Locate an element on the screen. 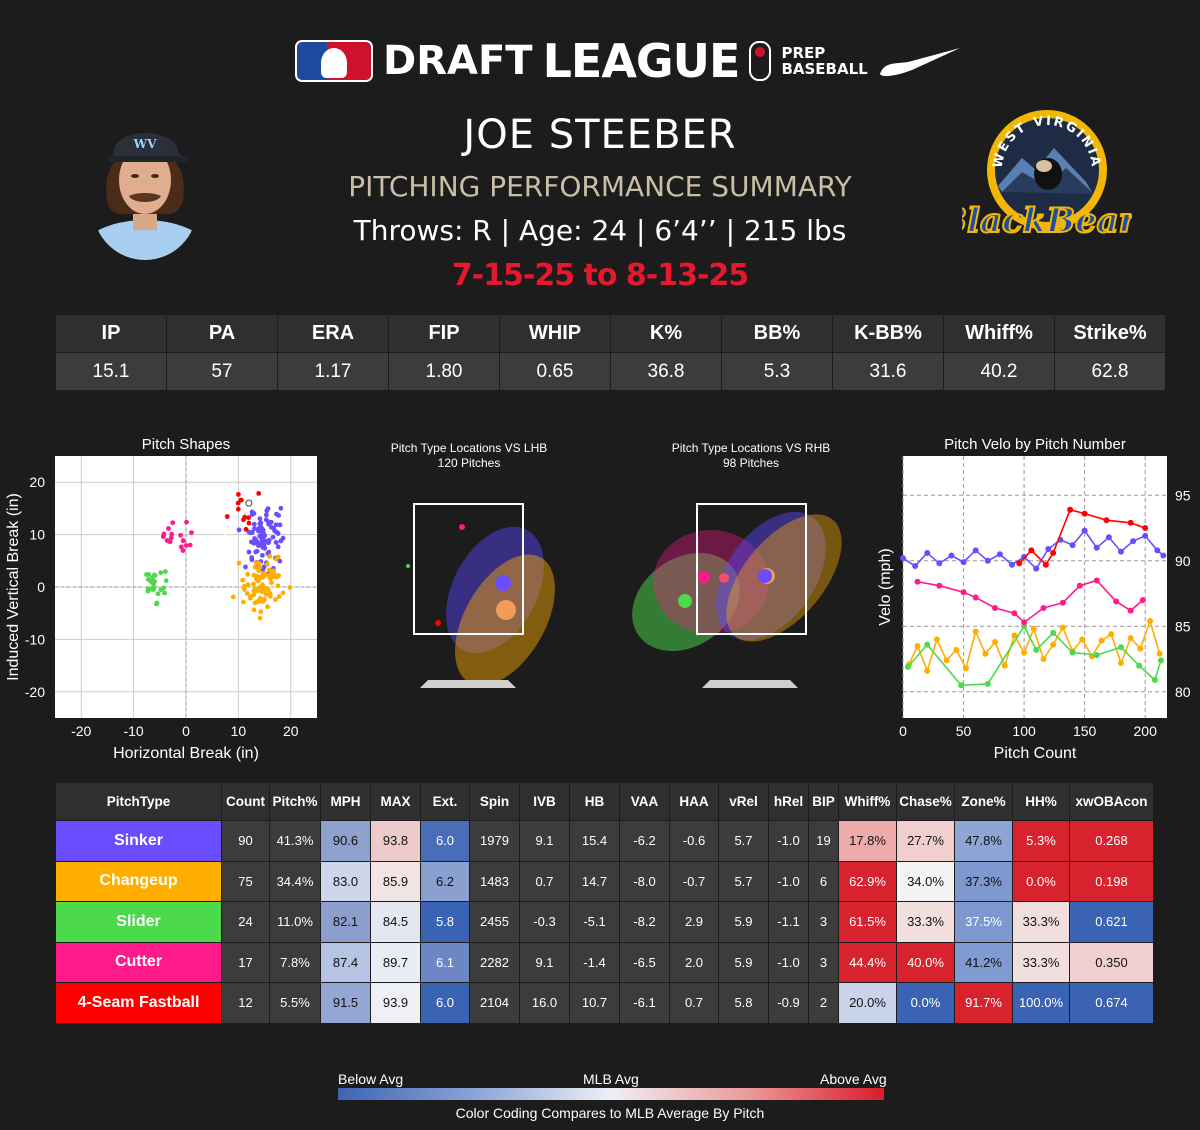 The width and height of the screenshot is (1200, 1130). stat-header-era: ERA is located at coordinates (333, 333).